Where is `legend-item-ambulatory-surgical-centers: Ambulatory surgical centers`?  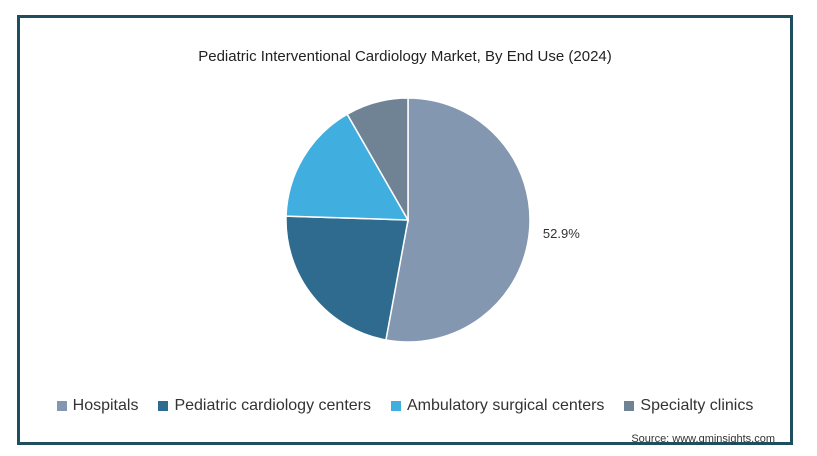
legend-item-ambulatory-surgical-centers: Ambulatory surgical centers is located at coordinates (497, 406).